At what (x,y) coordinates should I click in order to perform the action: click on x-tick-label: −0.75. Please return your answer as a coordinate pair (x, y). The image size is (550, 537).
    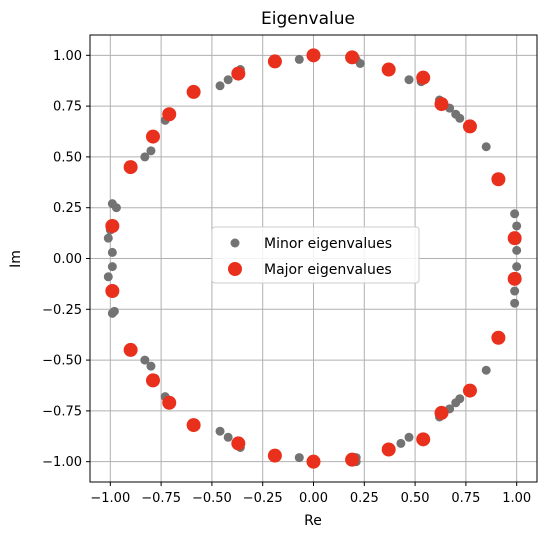
    Looking at the image, I should click on (161, 498).